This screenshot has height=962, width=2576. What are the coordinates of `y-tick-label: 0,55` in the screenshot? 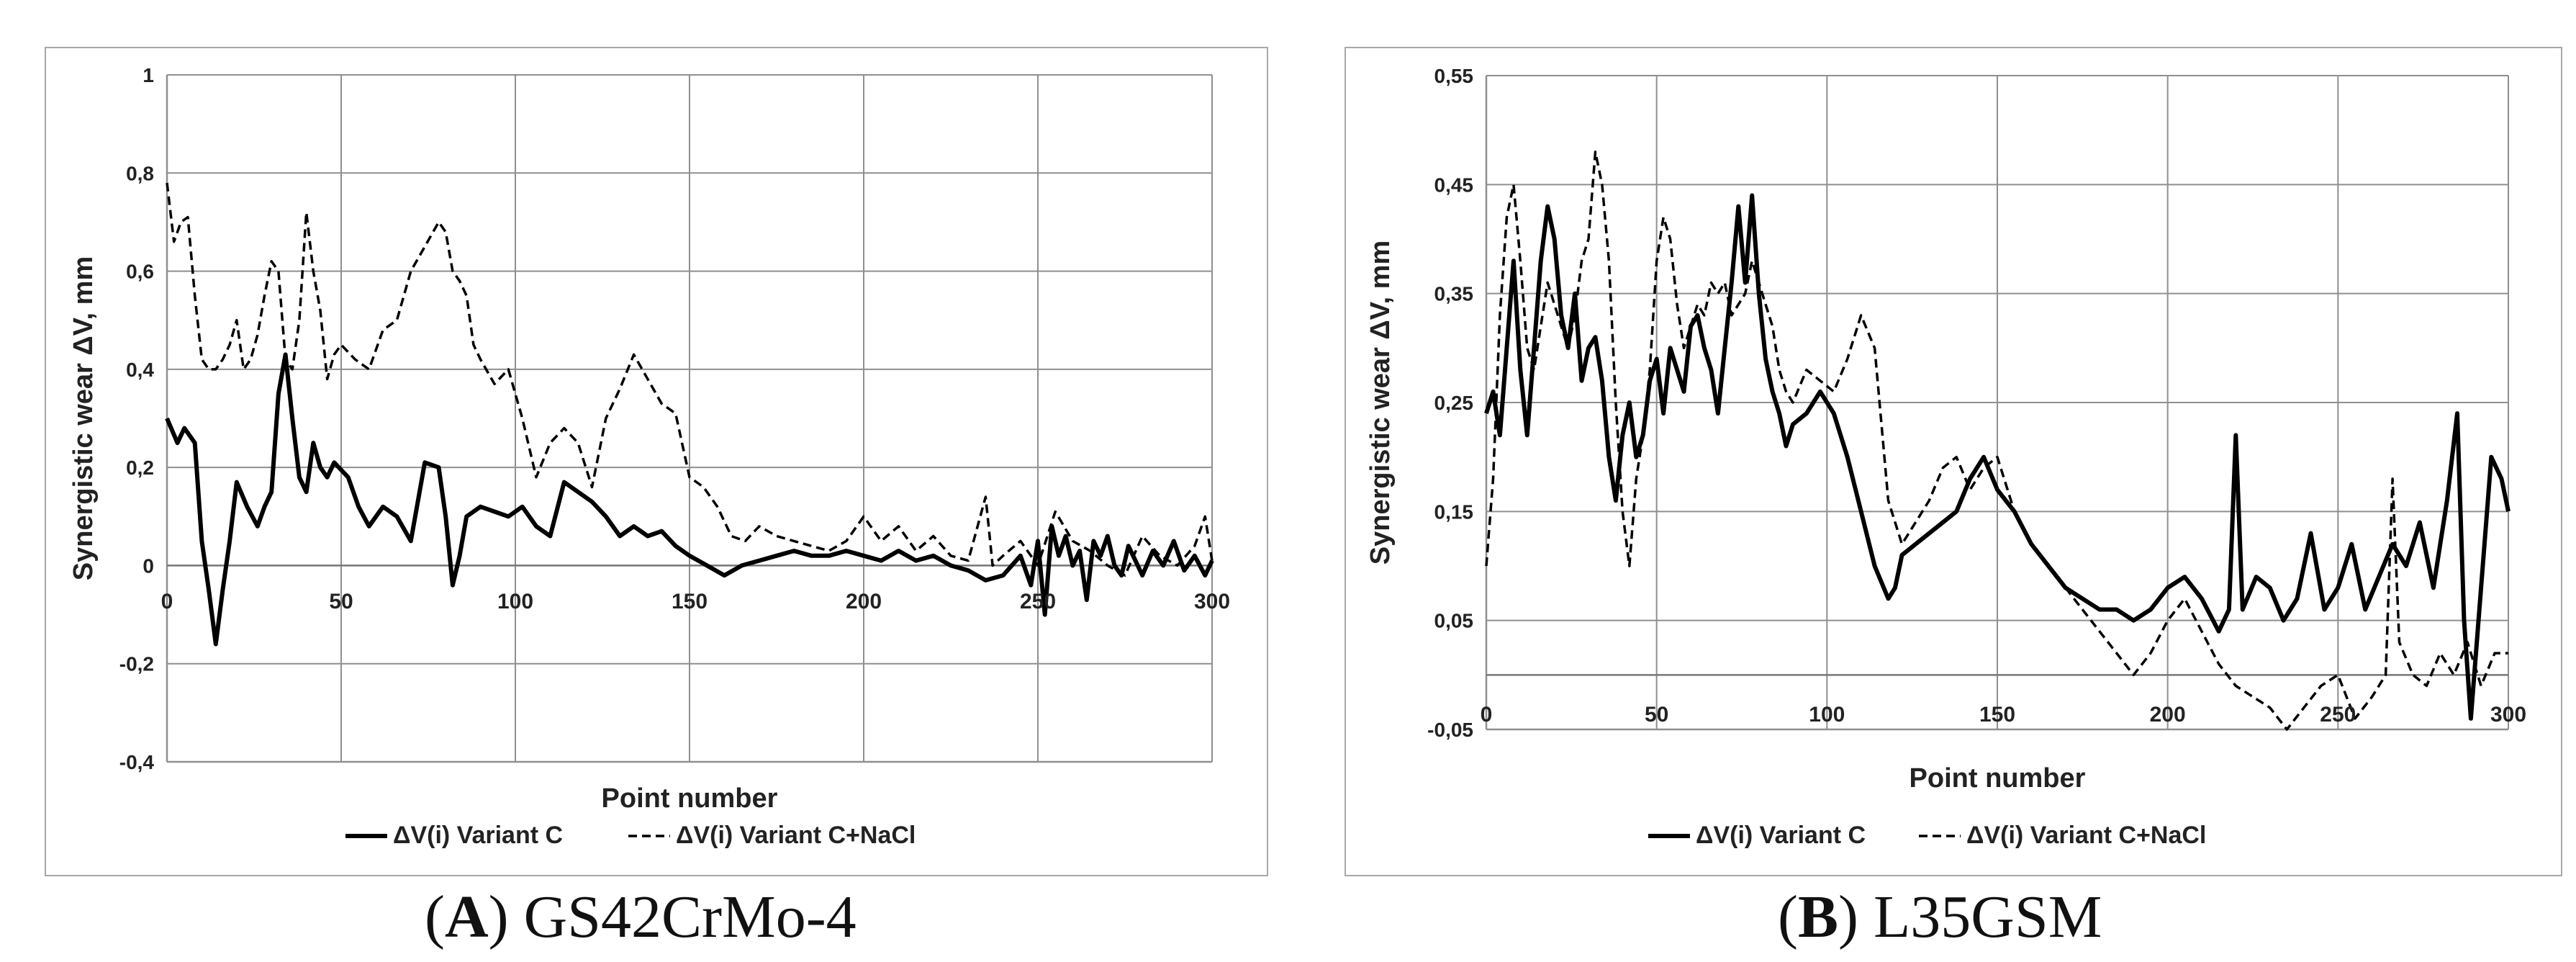 It's located at (1454, 76).